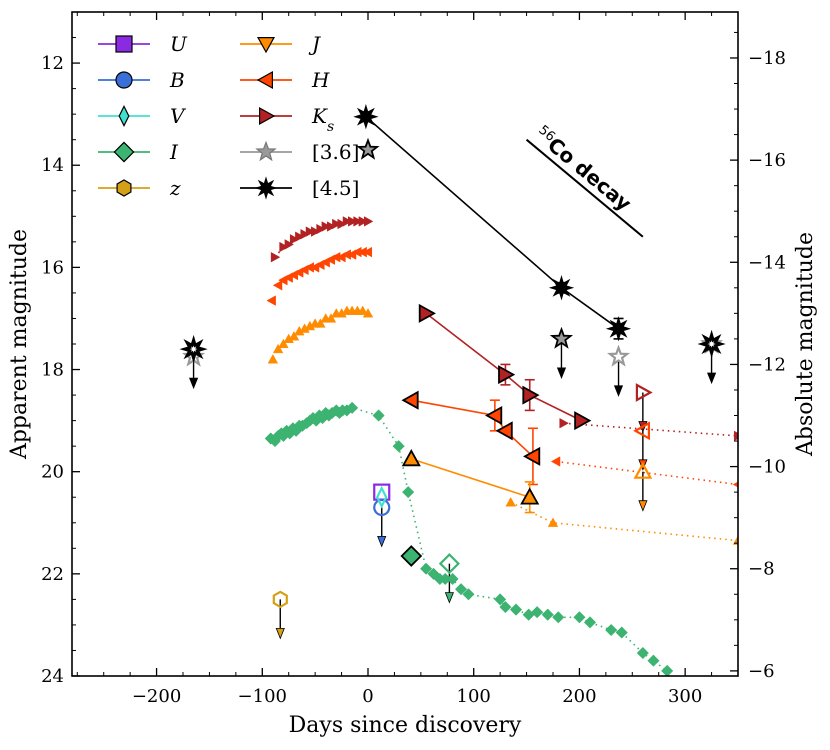 The image size is (830, 750). I want to click on y-right-tick-label: −18, so click(767, 58).